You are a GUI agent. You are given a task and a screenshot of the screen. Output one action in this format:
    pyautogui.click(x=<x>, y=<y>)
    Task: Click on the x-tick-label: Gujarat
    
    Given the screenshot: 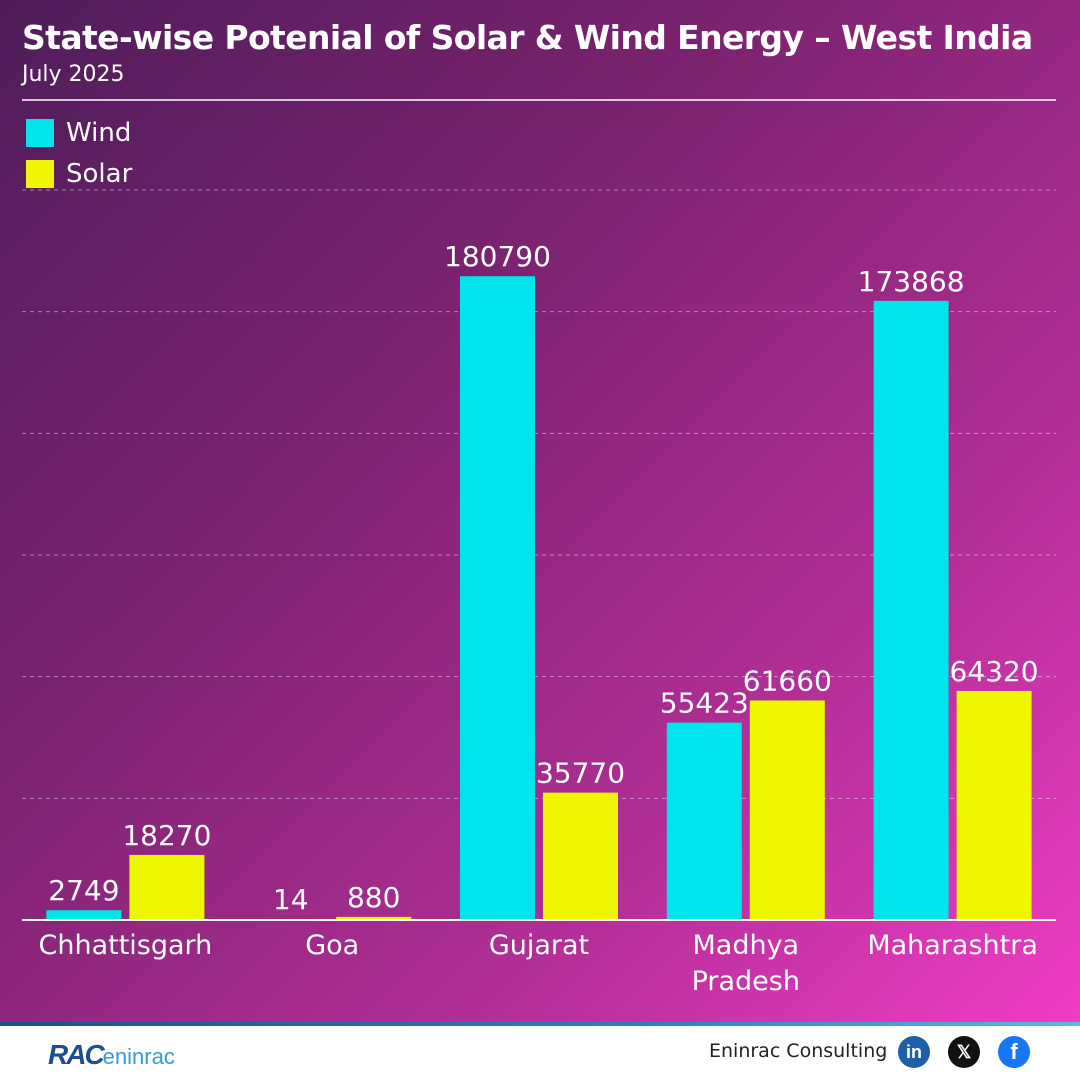 What is the action you would take?
    pyautogui.click(x=539, y=945)
    